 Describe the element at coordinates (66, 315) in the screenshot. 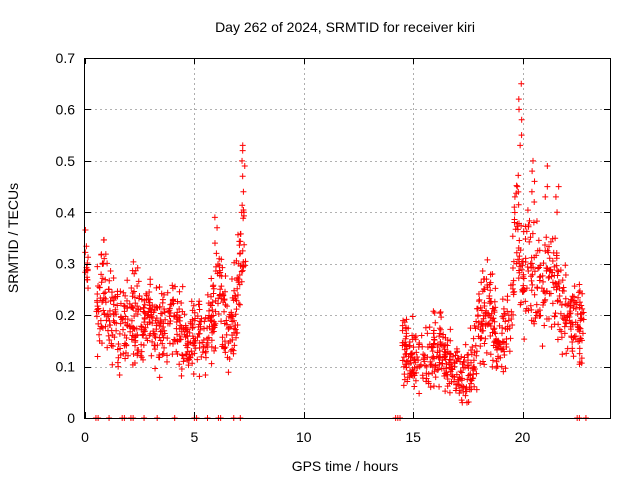

I see `y-tick-label: 0.2` at that location.